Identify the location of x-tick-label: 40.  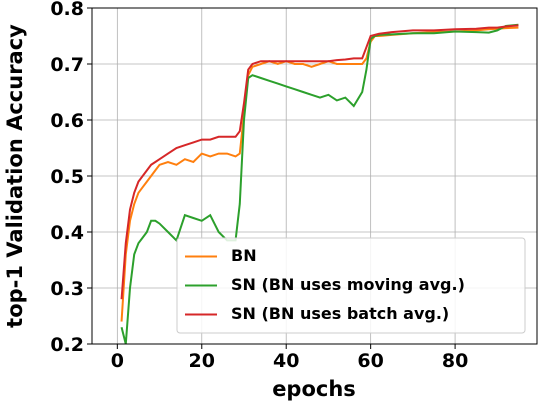
(286, 361).